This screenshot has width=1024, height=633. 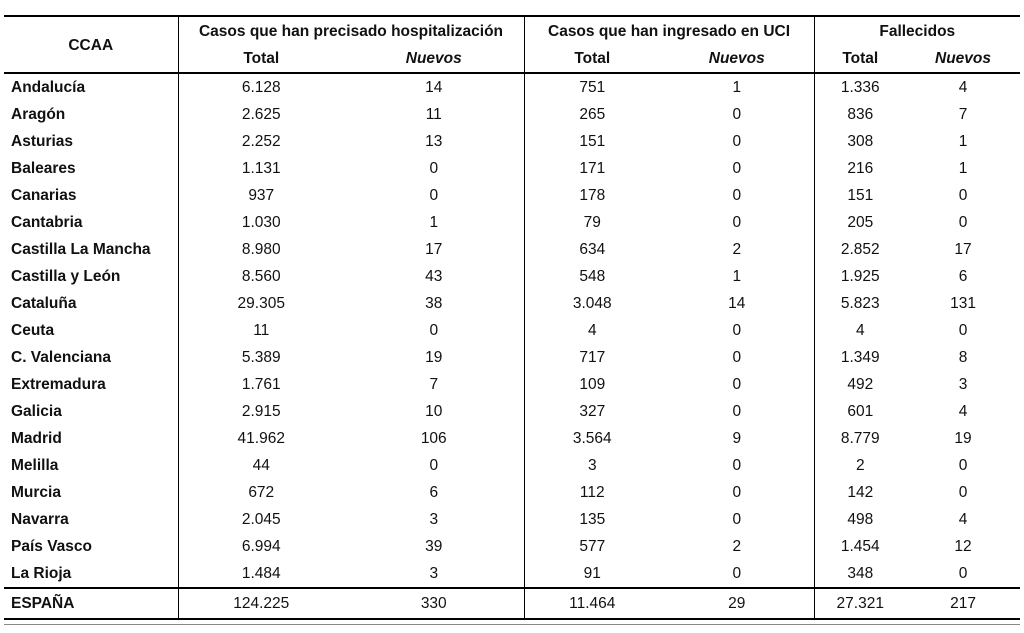 I want to click on total-hosp-total: 124.225, so click(x=261, y=603).